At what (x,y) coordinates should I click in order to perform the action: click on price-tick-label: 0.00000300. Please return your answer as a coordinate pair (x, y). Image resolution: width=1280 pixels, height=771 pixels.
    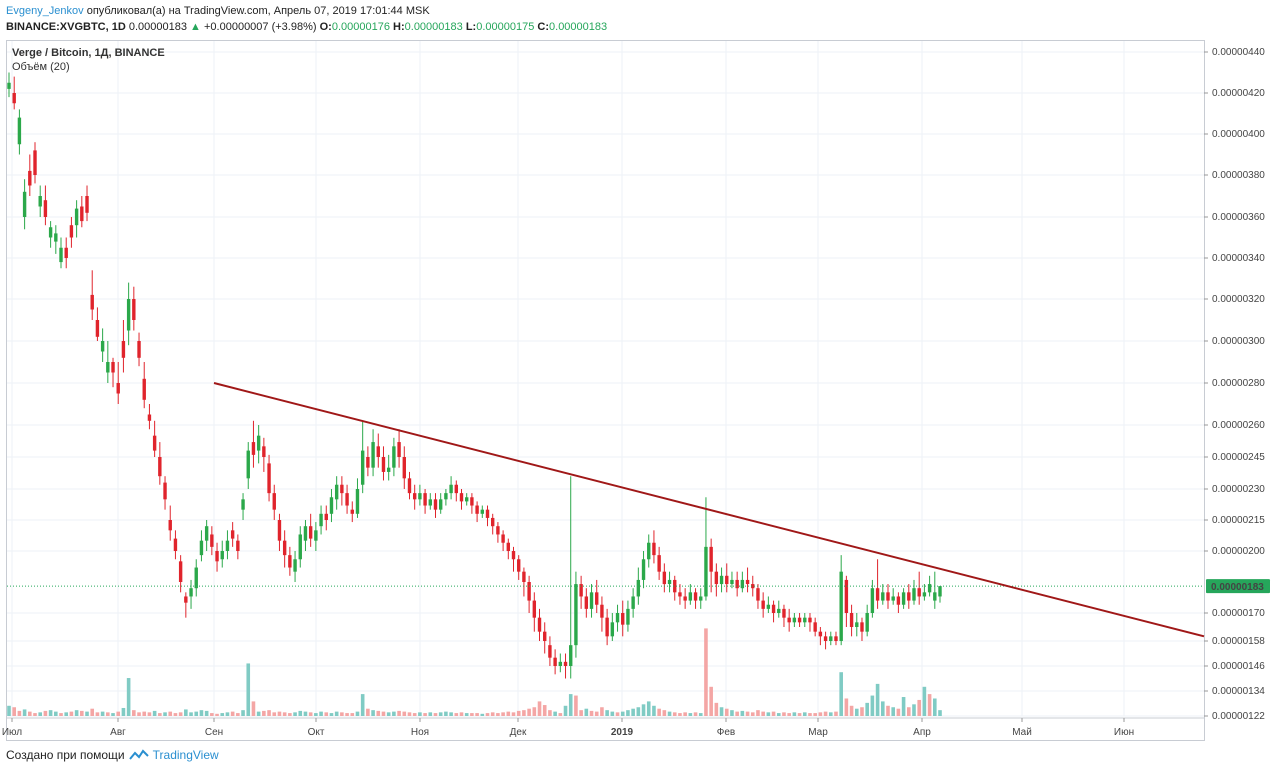
    Looking at the image, I should click on (1238, 341).